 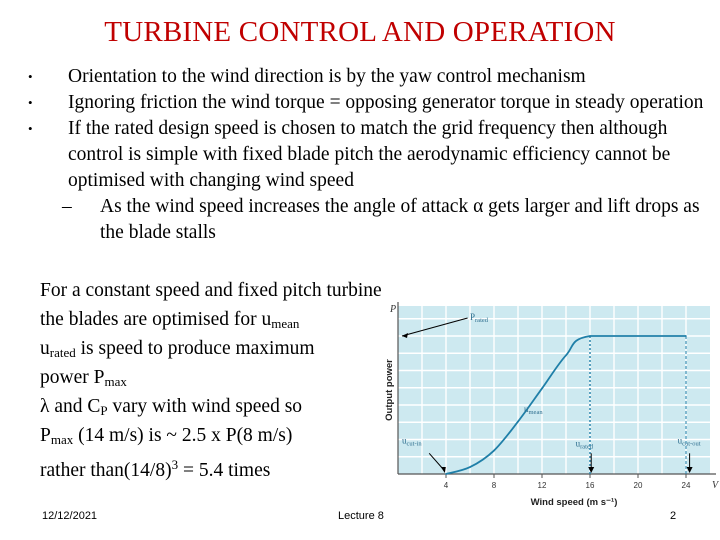 I want to click on cut-out-arrowhead, so click(x=689, y=470).